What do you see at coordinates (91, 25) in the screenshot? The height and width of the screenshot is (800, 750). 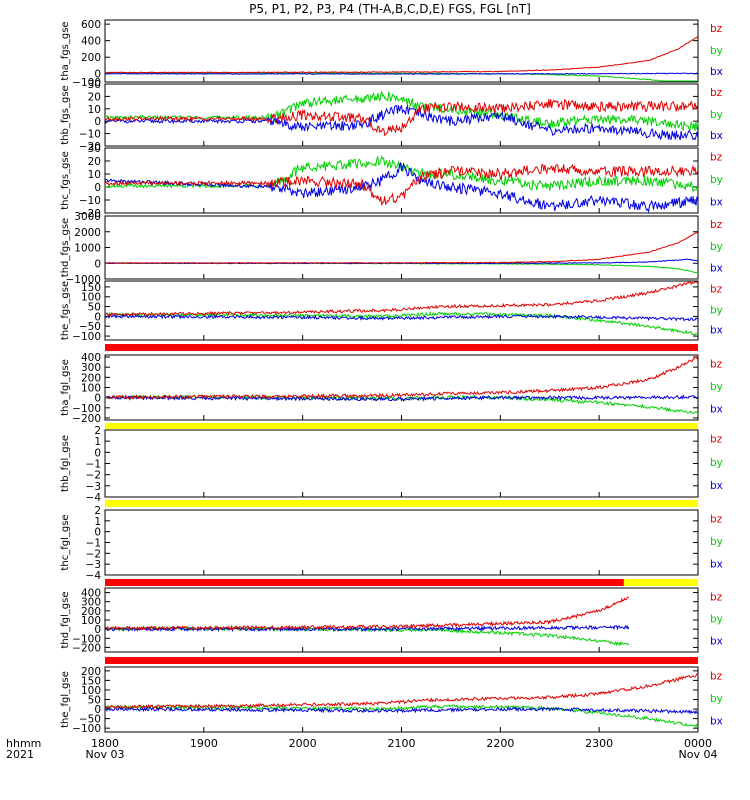 I see `y-tick-label: 600` at bounding box center [91, 25].